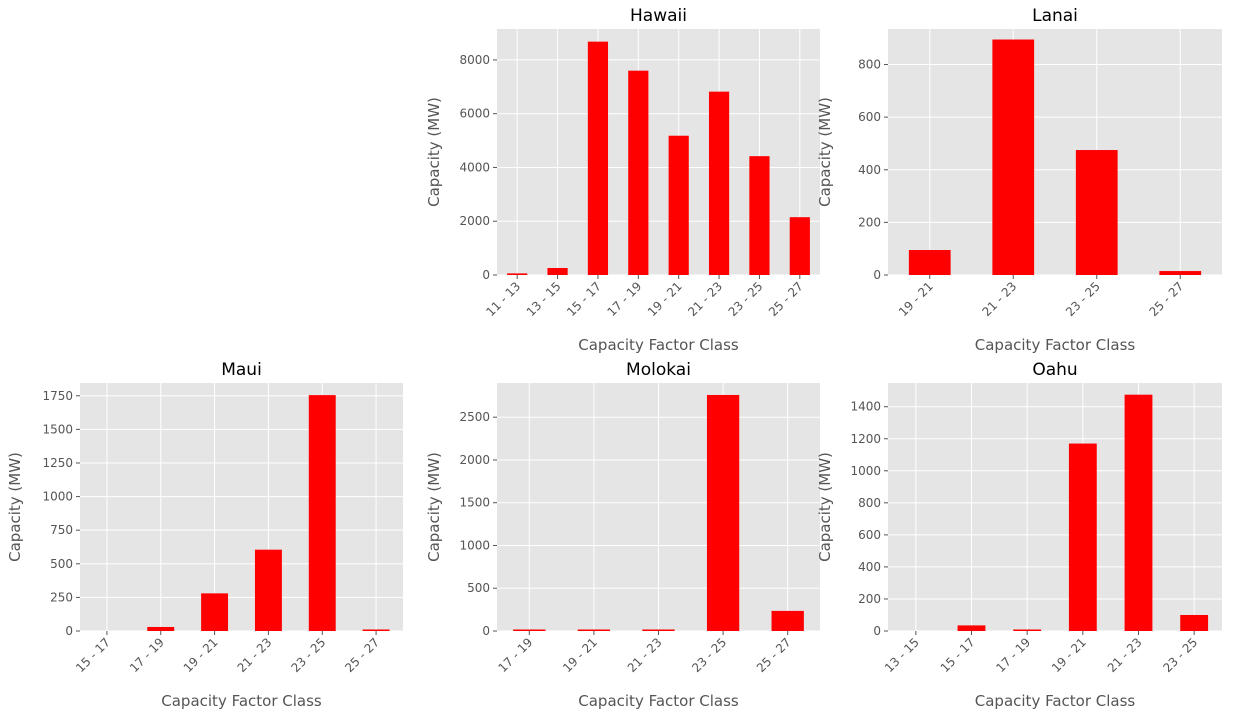 This screenshot has width=1245, height=714. What do you see at coordinates (57, 463) in the screenshot?
I see `y-tick-label: 1250` at bounding box center [57, 463].